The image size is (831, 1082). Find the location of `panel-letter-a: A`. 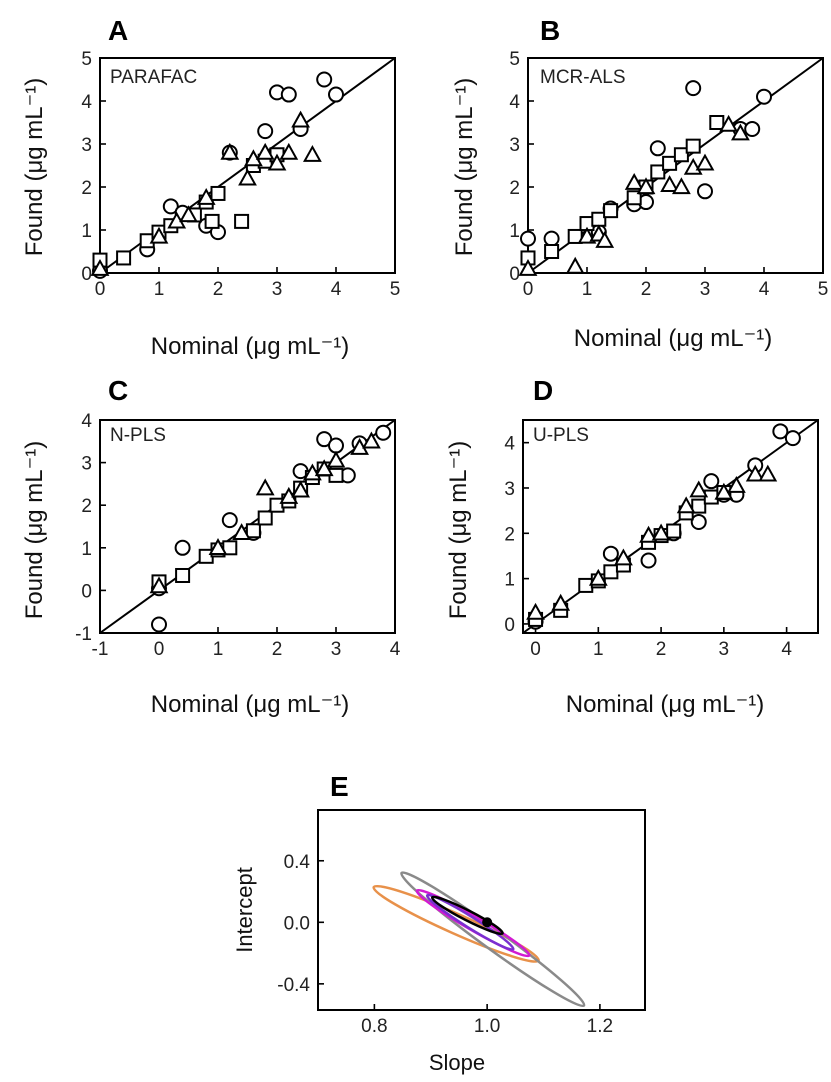

panel-letter-a: A is located at coordinates (118, 30).